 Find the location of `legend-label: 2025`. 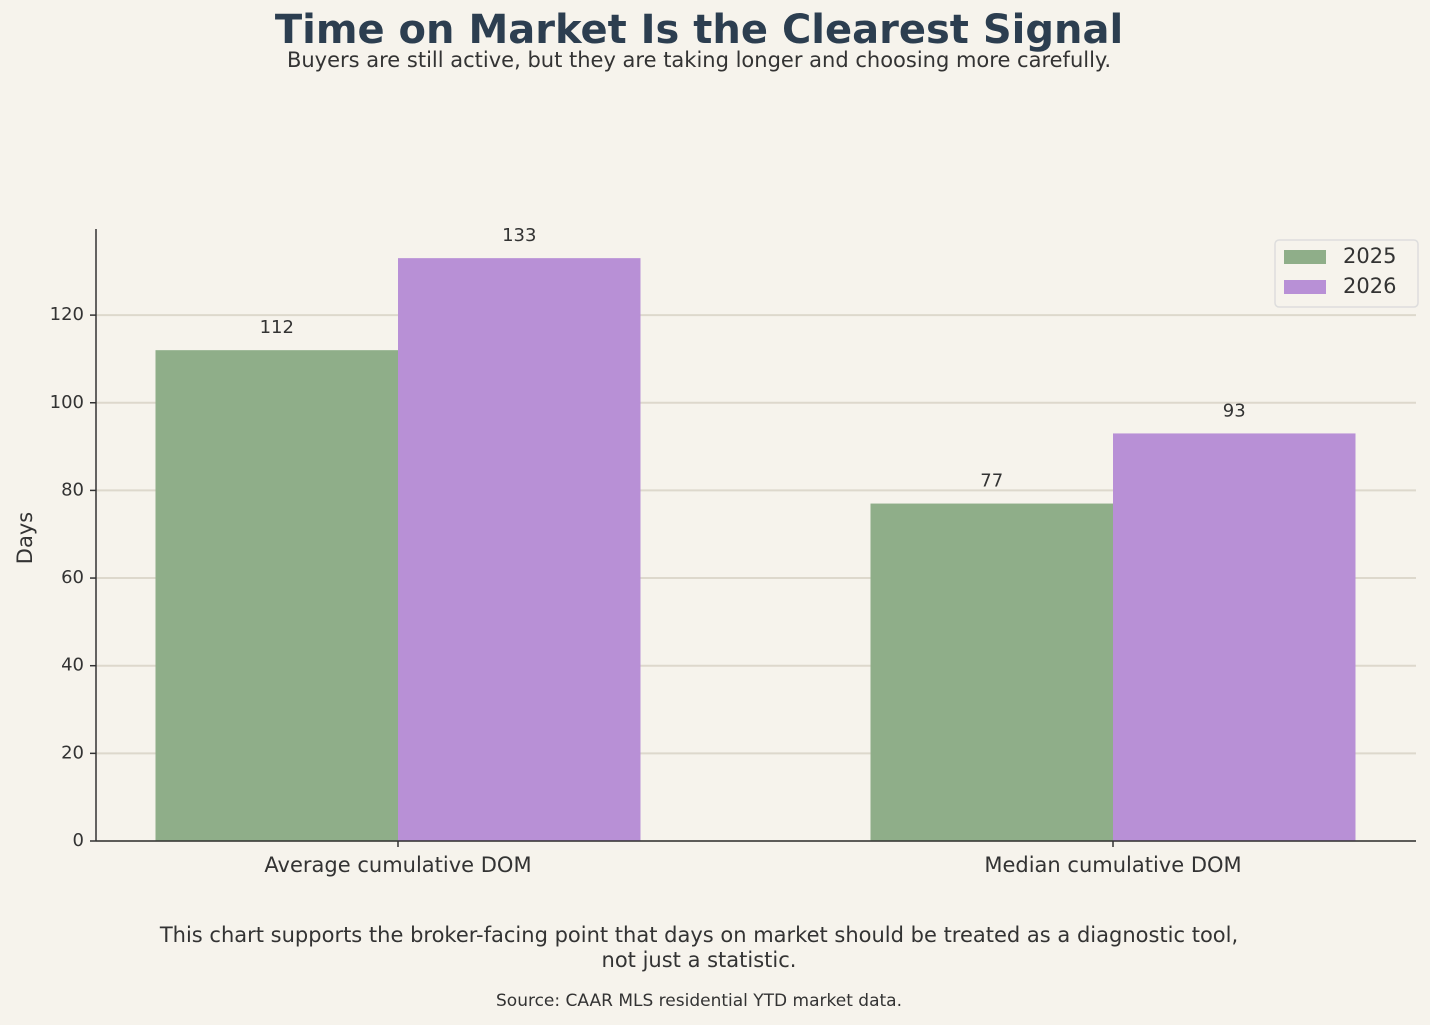

legend-label: 2025 is located at coordinates (1369, 256).